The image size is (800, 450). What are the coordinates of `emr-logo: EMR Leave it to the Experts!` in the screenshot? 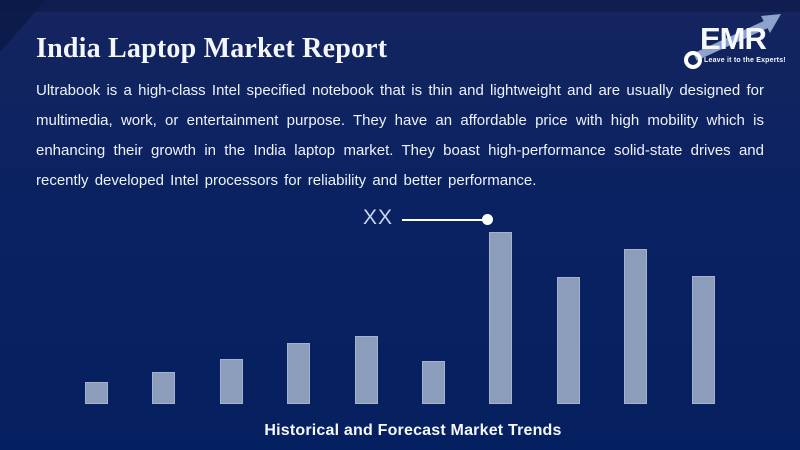 It's located at (738, 40).